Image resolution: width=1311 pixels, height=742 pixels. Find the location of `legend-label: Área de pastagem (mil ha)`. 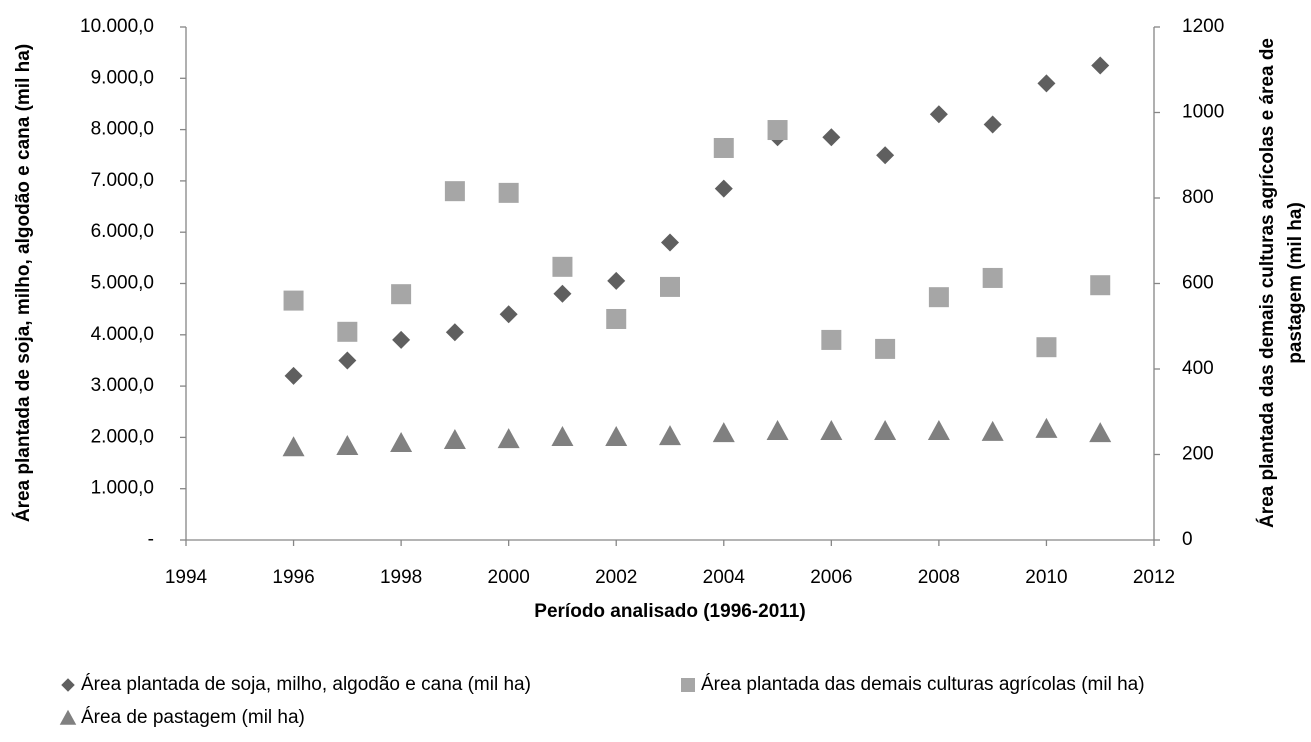

legend-label: Área de pastagem (mil ha) is located at coordinates (193, 717).